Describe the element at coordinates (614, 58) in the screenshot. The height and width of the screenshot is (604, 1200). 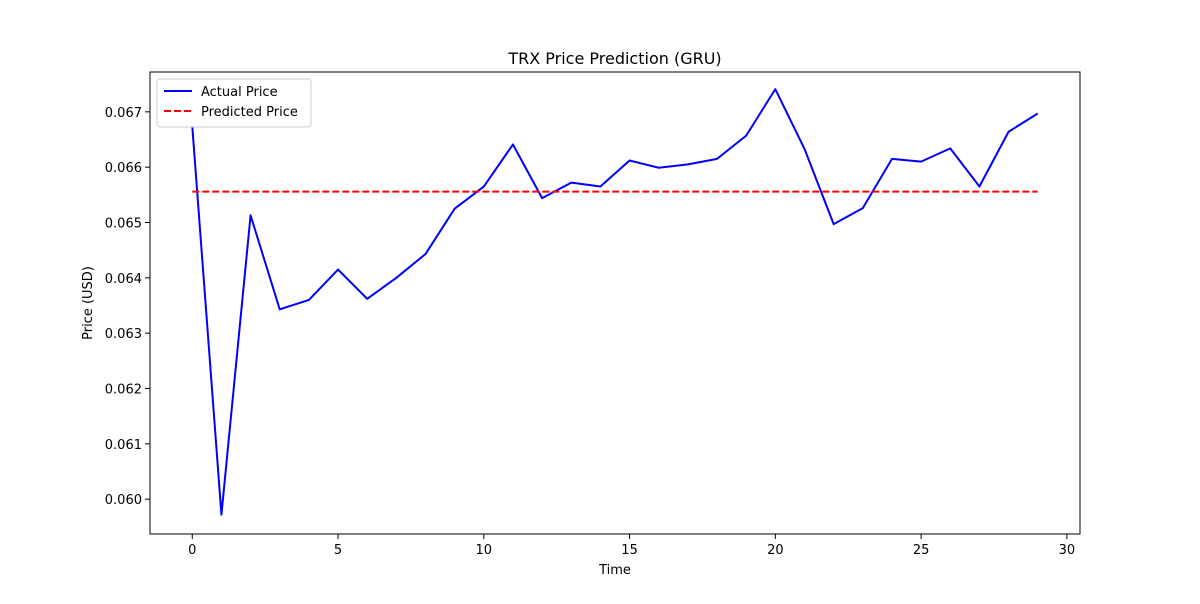
I see `chart-title: TRX Price Prediction (GRU)` at that location.